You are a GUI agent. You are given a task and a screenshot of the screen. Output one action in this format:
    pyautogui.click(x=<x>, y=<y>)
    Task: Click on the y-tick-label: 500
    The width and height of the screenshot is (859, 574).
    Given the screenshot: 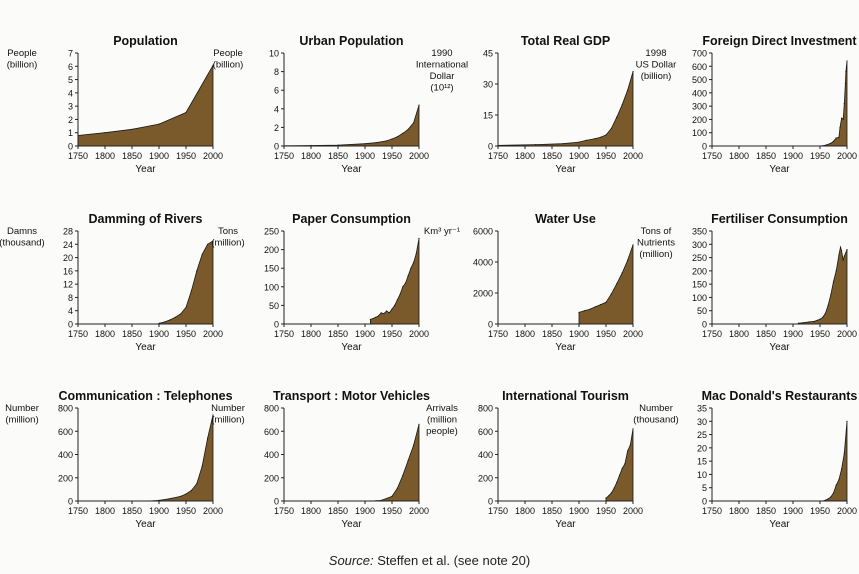 What is the action you would take?
    pyautogui.click(x=699, y=80)
    